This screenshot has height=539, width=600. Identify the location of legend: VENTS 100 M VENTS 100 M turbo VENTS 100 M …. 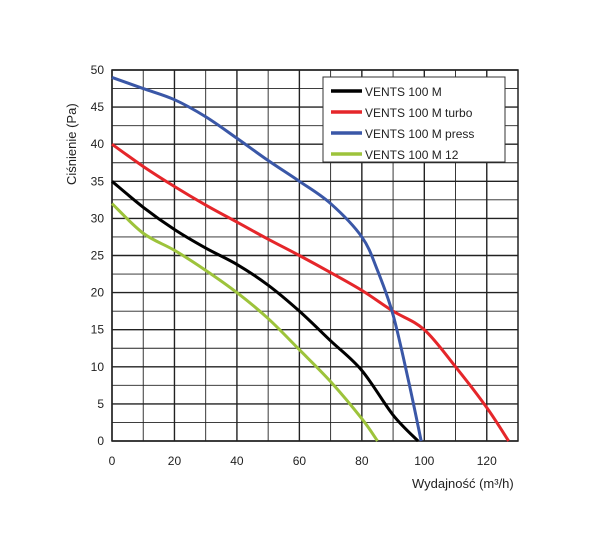
(414, 119).